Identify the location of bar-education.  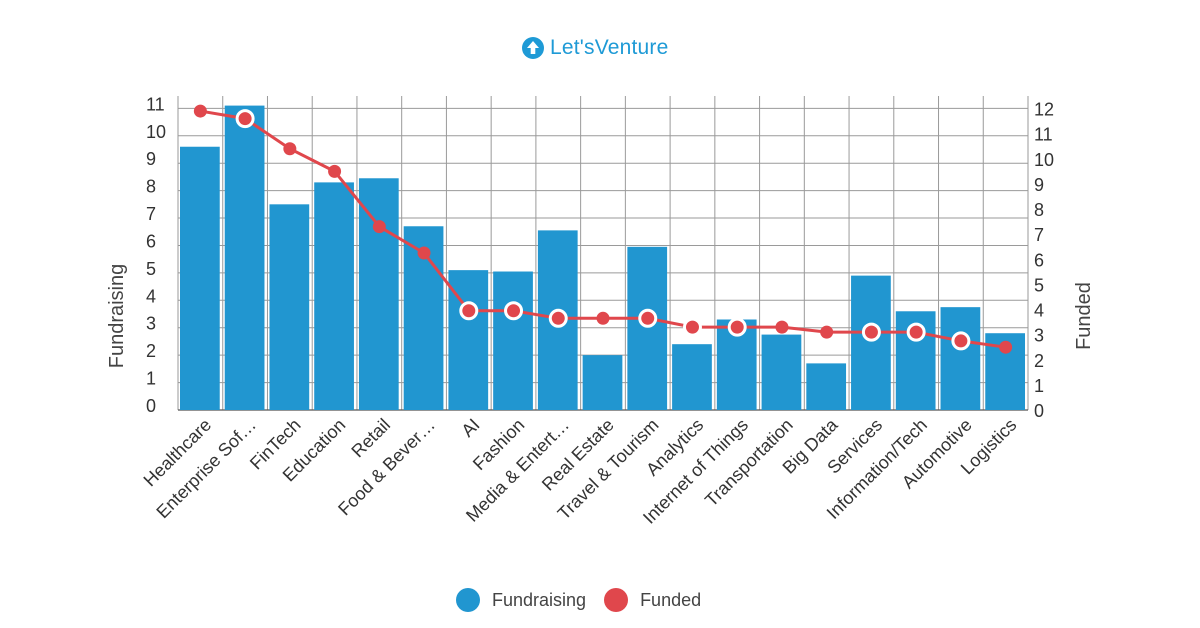
(334, 296).